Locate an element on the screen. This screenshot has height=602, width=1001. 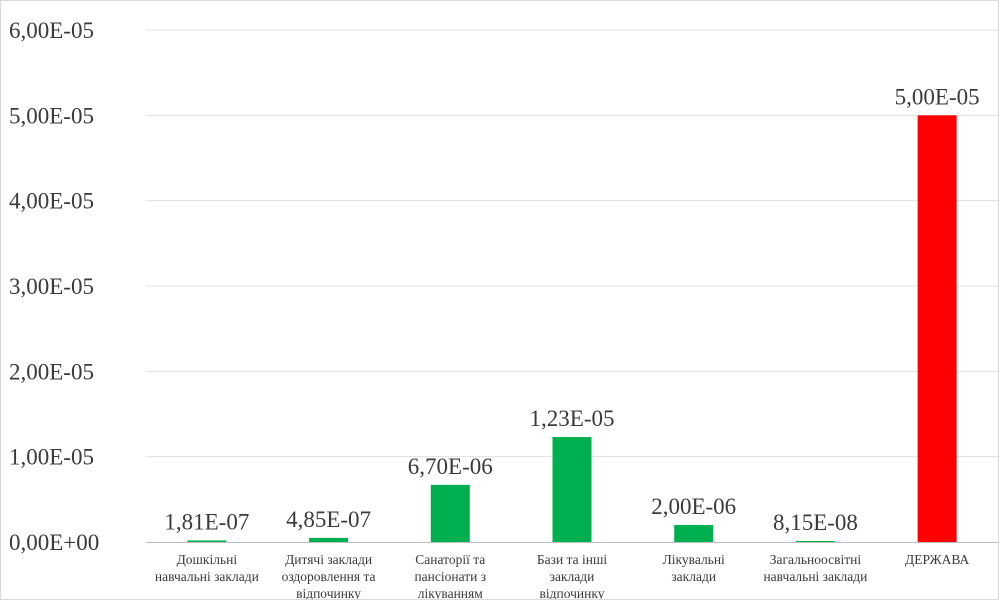
y-tick-label: 5,00E-05 is located at coordinates (51, 115).